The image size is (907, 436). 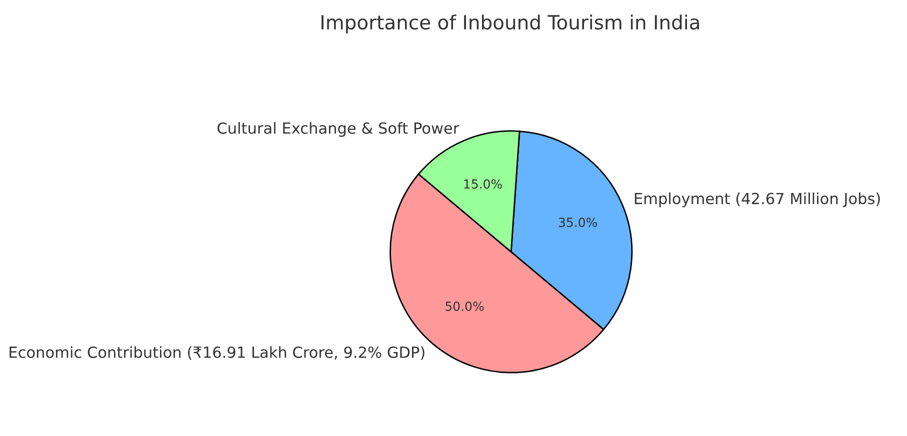 I want to click on data-label: 35.0%, so click(x=577, y=223).